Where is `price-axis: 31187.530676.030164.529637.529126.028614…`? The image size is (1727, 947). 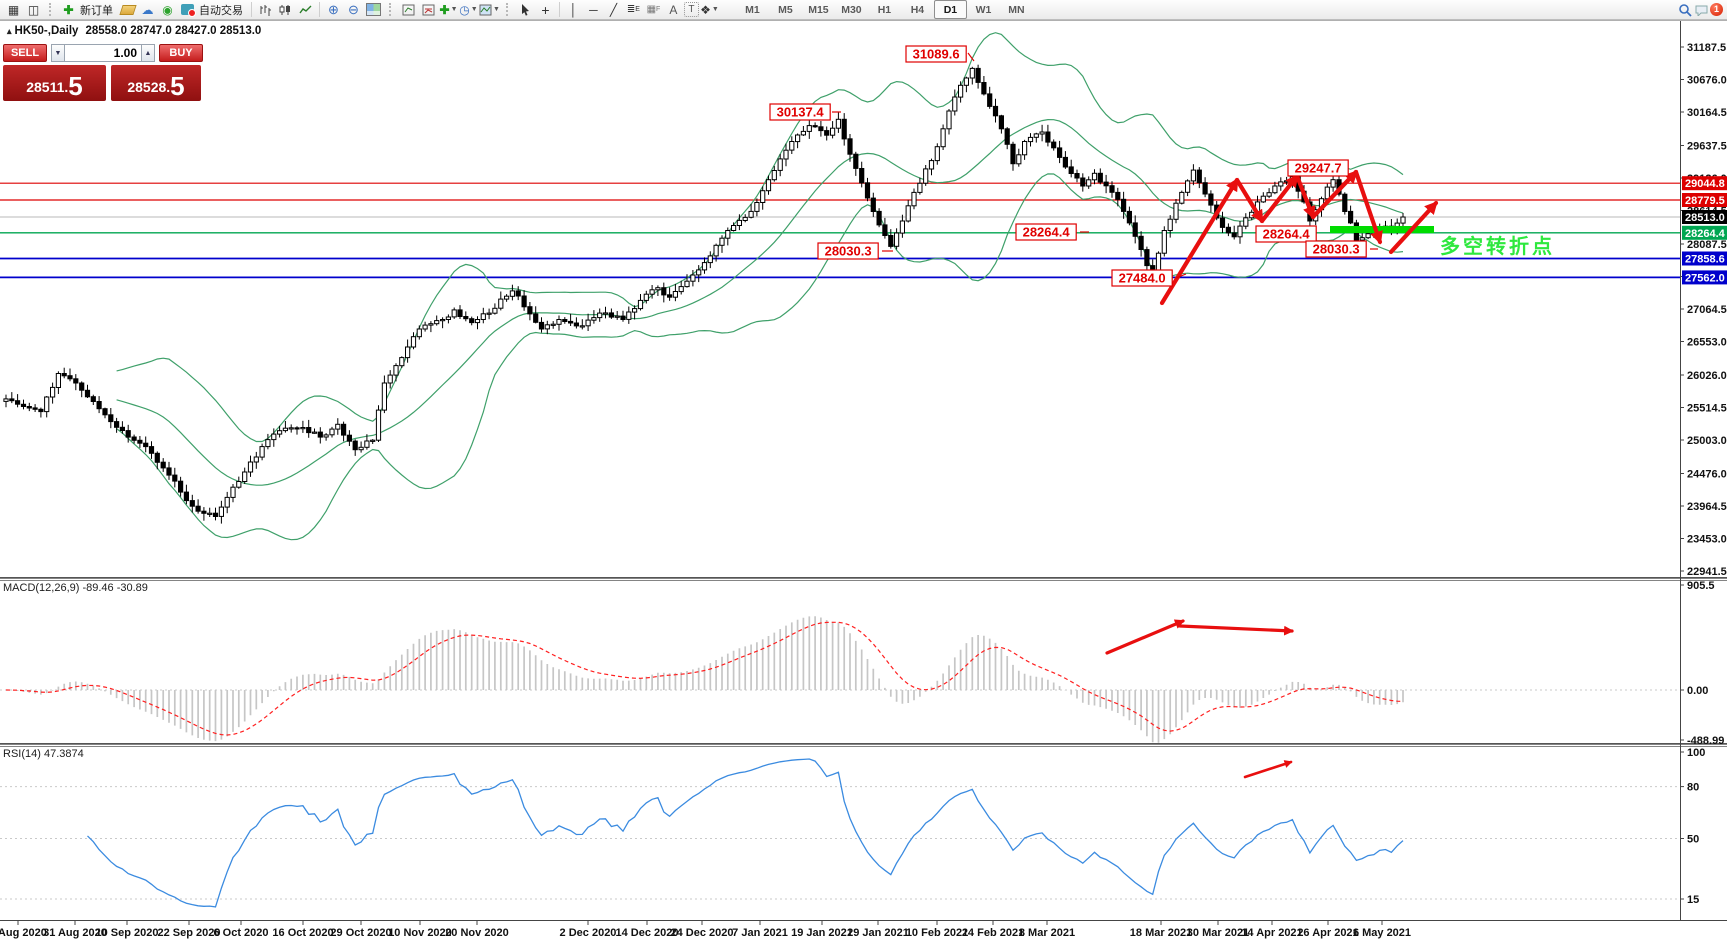 price-axis: 31187.530676.030164.529637.529126.028614… is located at coordinates (1703, 474).